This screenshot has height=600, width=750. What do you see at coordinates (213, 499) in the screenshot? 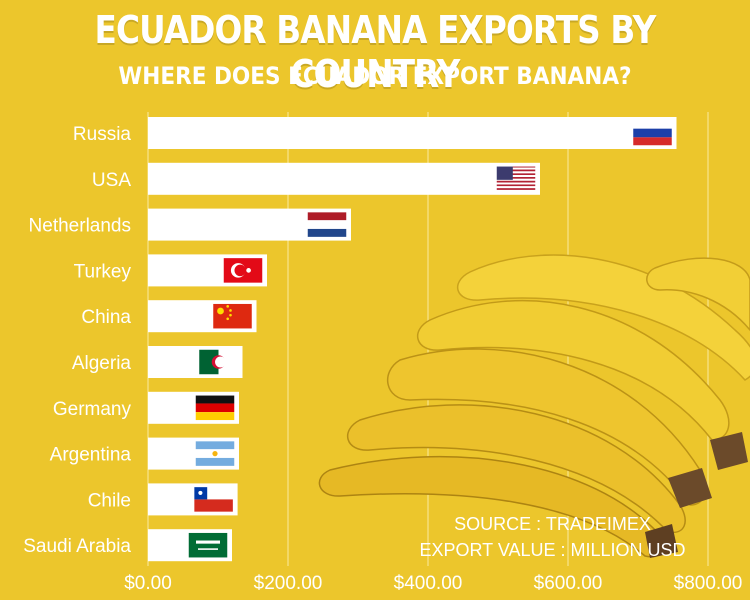
I see `chile-flag` at bounding box center [213, 499].